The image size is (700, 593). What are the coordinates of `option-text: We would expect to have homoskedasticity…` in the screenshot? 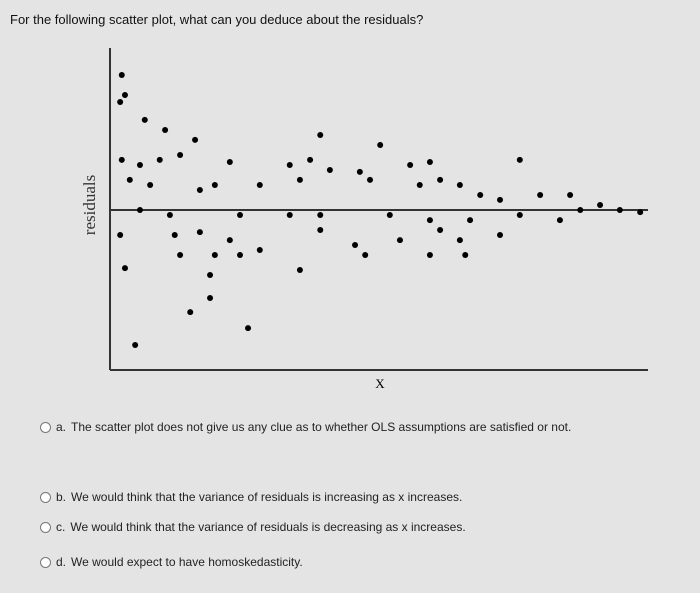 It's located at (187, 562).